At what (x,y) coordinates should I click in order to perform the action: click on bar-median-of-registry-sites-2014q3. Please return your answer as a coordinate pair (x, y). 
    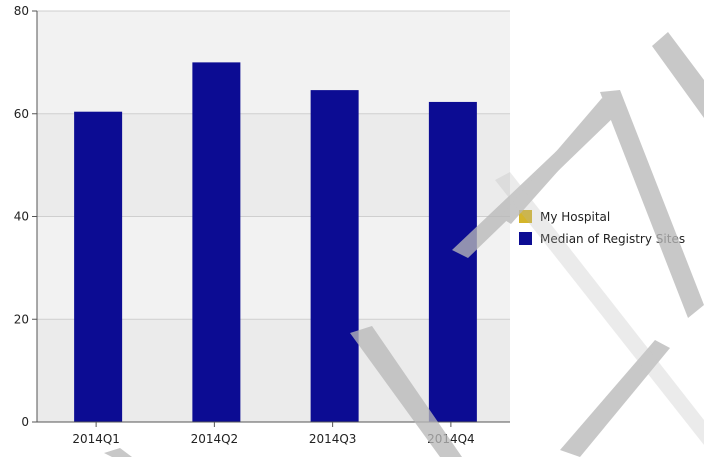
    Looking at the image, I should click on (334, 256).